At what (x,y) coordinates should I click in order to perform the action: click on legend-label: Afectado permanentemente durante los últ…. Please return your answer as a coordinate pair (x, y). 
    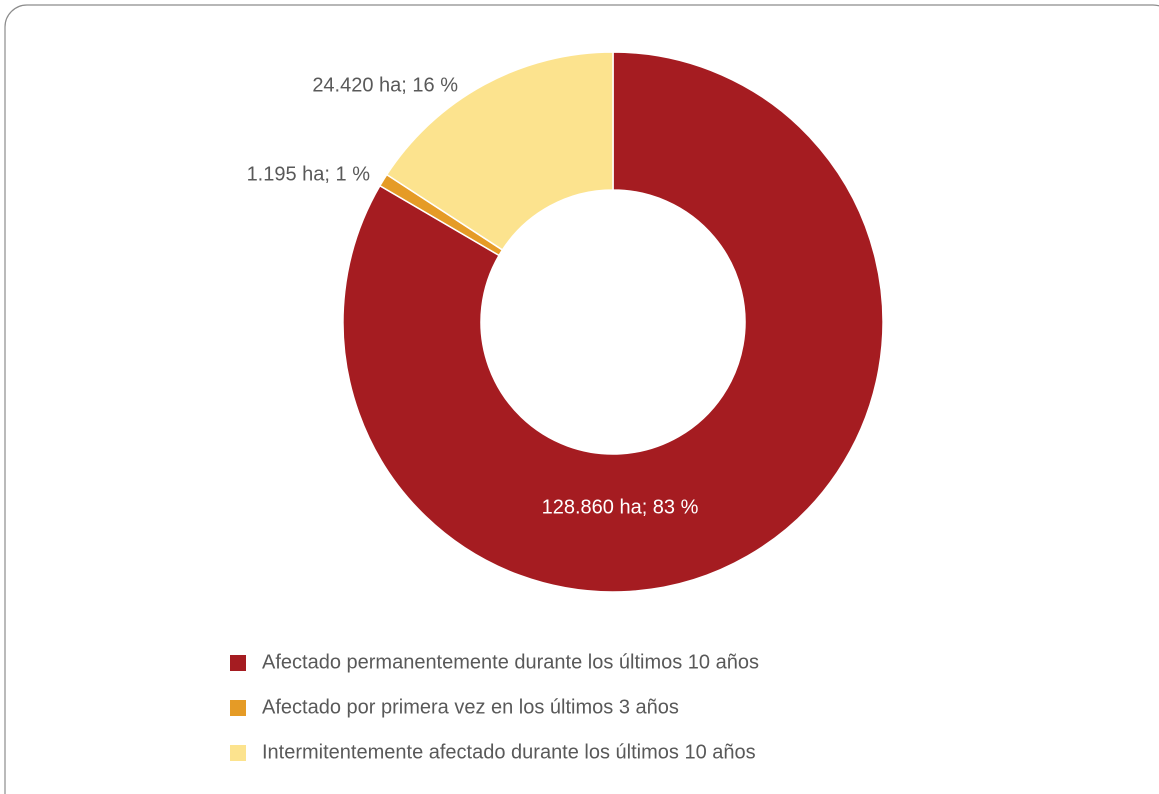
    Looking at the image, I should click on (510, 662).